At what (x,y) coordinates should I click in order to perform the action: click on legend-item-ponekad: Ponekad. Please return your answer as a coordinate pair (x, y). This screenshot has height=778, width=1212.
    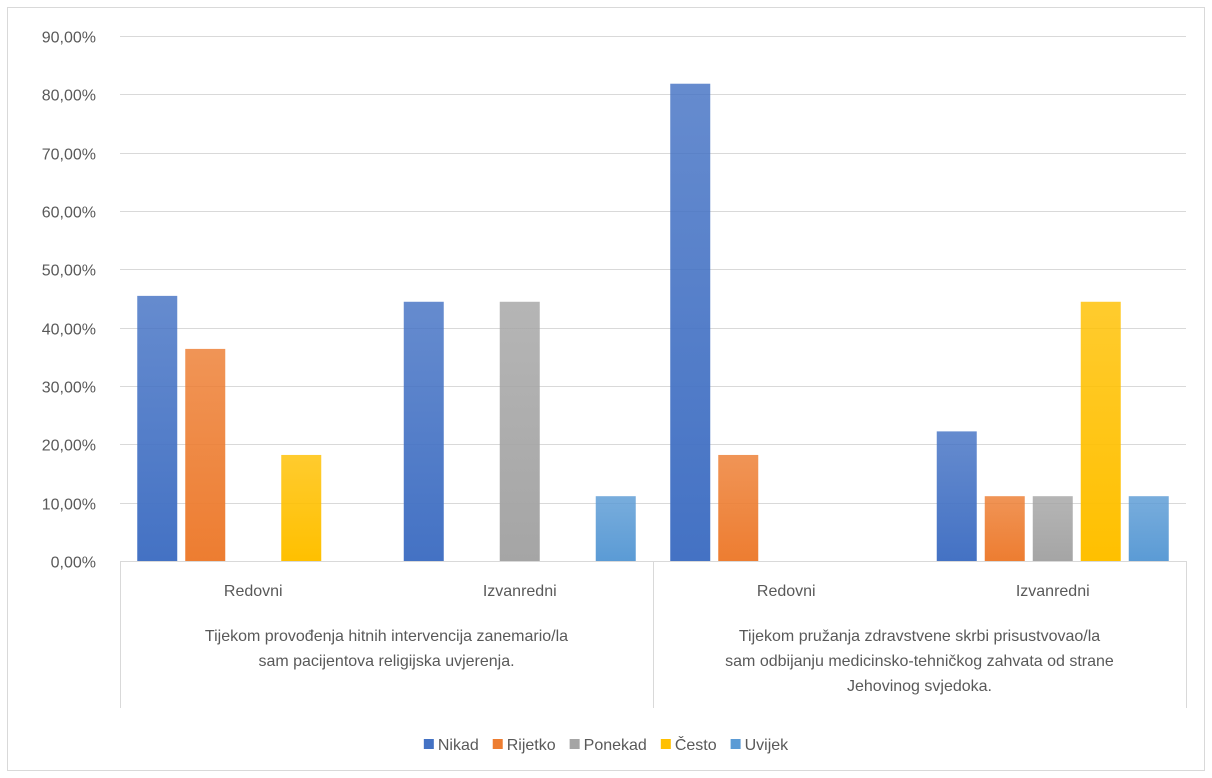
    Looking at the image, I should click on (608, 745).